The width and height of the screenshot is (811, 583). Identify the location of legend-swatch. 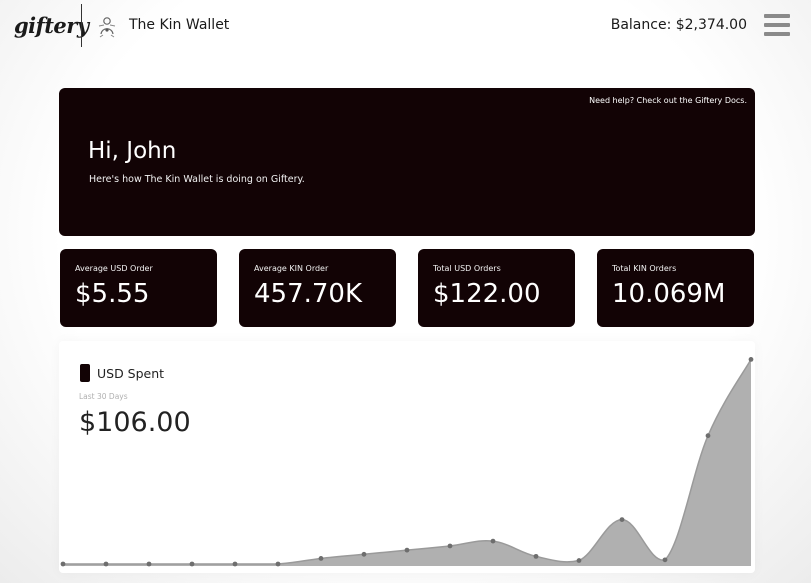
(85, 373).